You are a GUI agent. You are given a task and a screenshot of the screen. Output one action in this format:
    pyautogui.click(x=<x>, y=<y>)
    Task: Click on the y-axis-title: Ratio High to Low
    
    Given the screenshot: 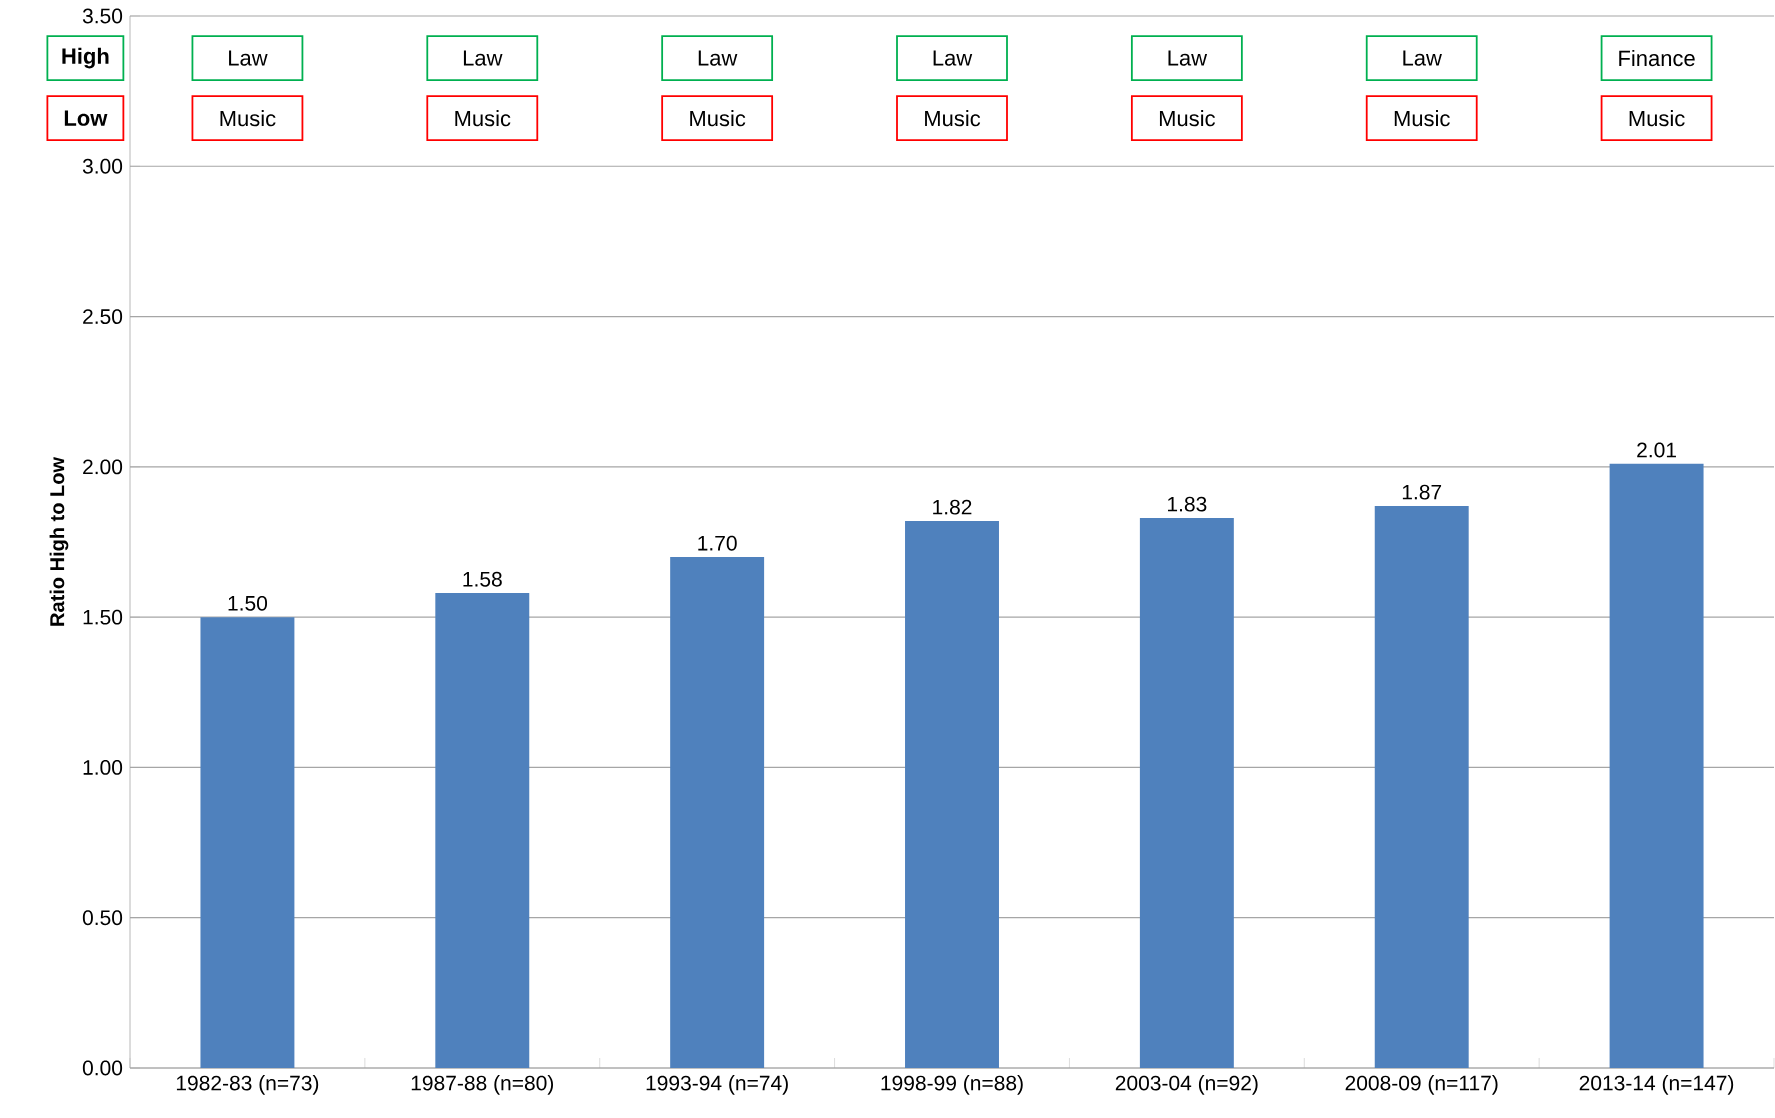 What is the action you would take?
    pyautogui.click(x=59, y=541)
    